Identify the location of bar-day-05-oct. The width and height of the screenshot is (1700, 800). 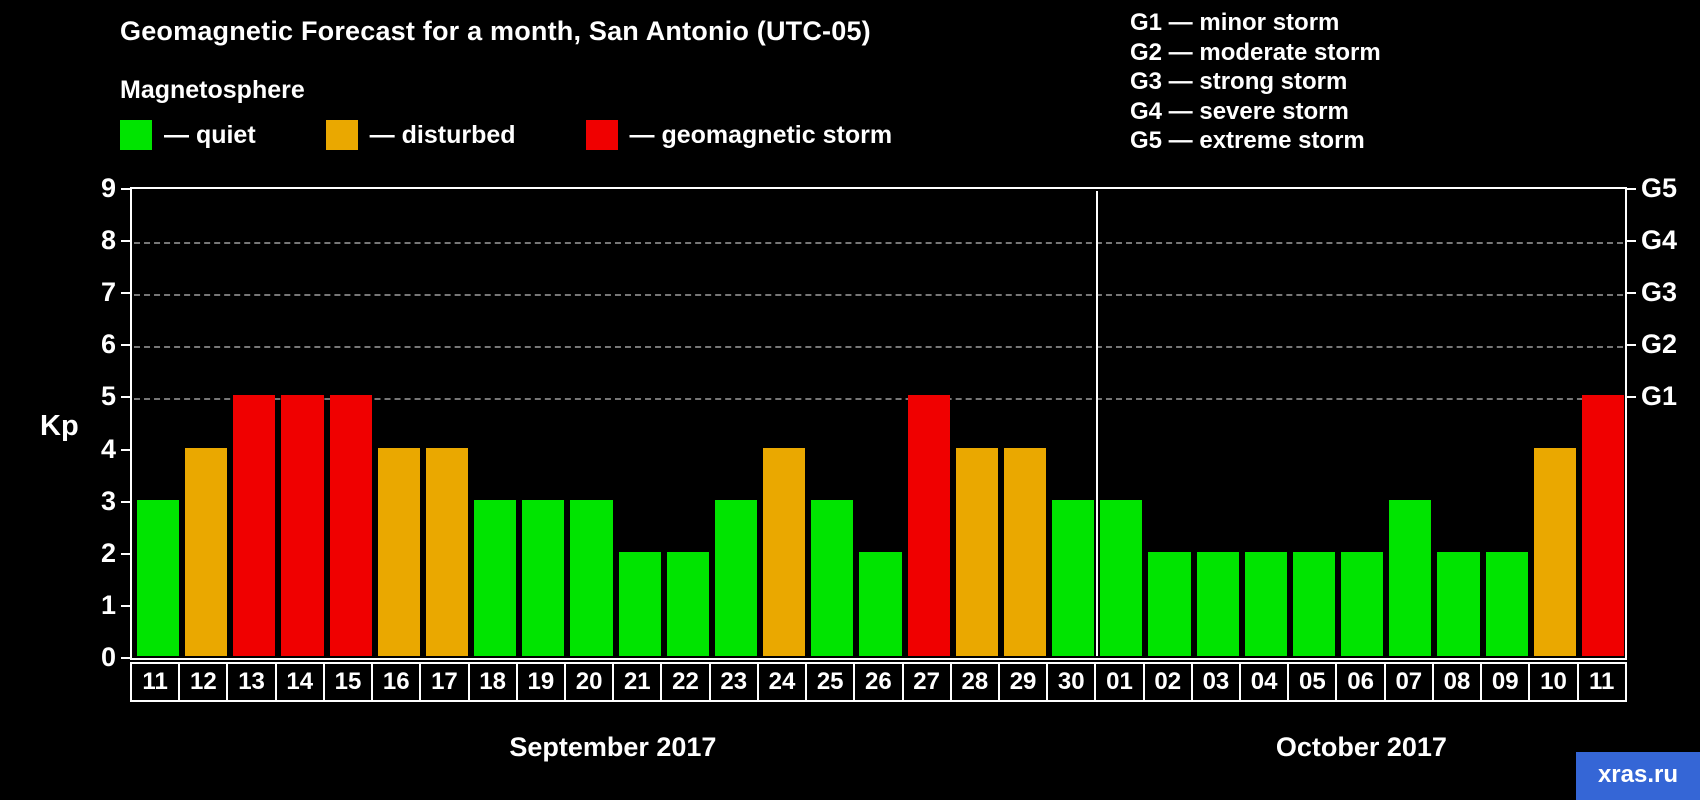
(1314, 603).